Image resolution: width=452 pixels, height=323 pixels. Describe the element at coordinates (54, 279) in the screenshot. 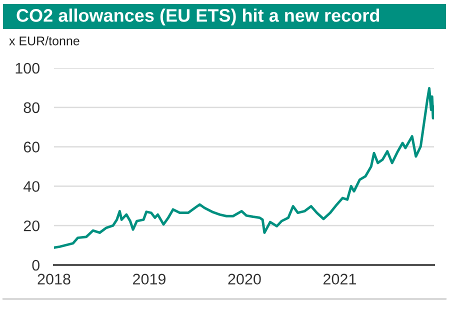

I see `x-tick-label: 2018` at that location.